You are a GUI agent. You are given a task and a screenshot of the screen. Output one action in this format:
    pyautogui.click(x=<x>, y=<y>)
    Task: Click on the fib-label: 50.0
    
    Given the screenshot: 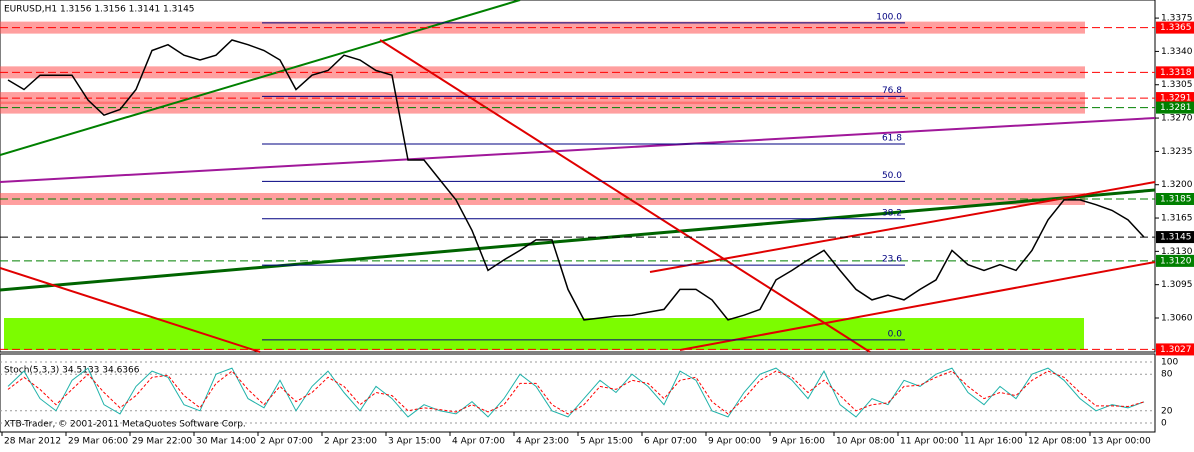 What is the action you would take?
    pyautogui.click(x=892, y=176)
    